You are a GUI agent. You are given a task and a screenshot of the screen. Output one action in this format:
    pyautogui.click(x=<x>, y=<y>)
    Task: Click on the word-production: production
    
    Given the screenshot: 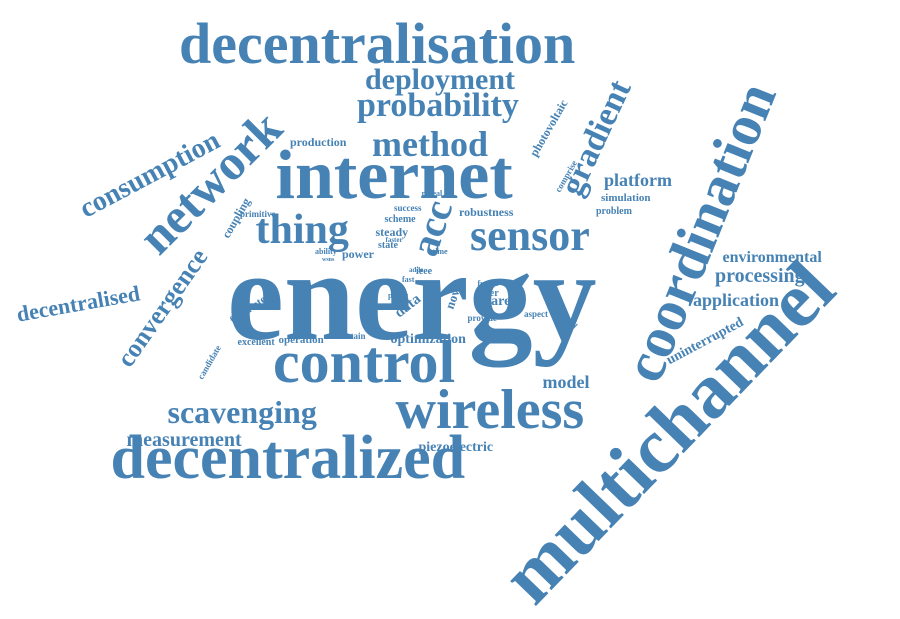 What is the action you would take?
    pyautogui.click(x=318, y=142)
    